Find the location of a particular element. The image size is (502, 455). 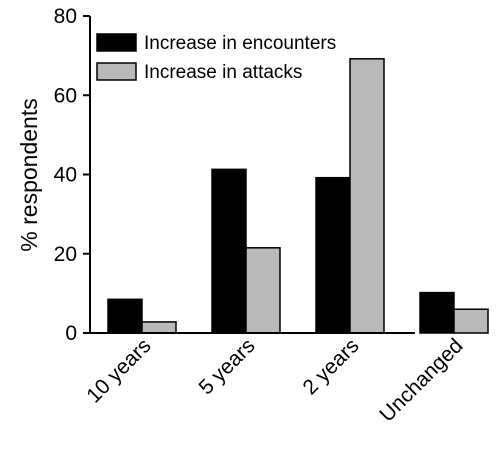

y-tick-label: 60 is located at coordinates (65, 95).